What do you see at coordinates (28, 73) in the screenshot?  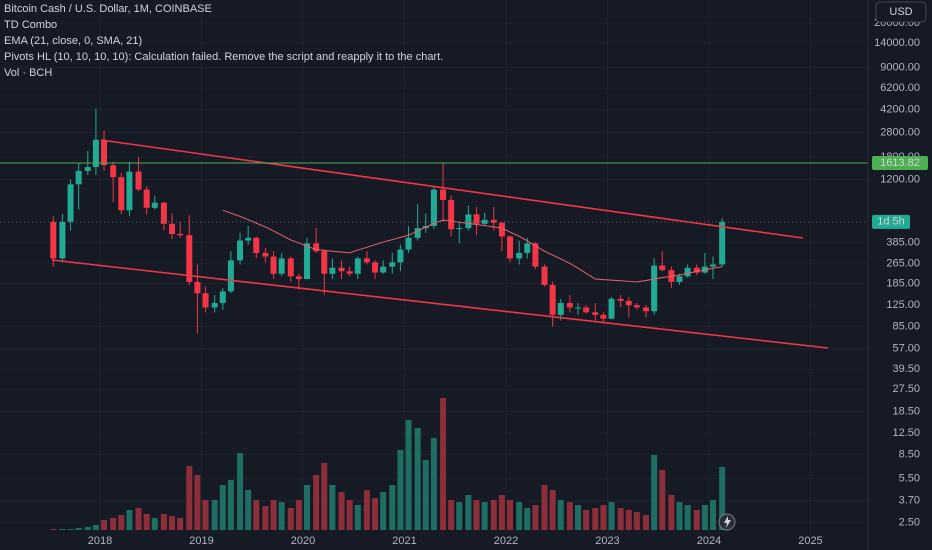 I see `legend-line: Vol · BCH` at bounding box center [28, 73].